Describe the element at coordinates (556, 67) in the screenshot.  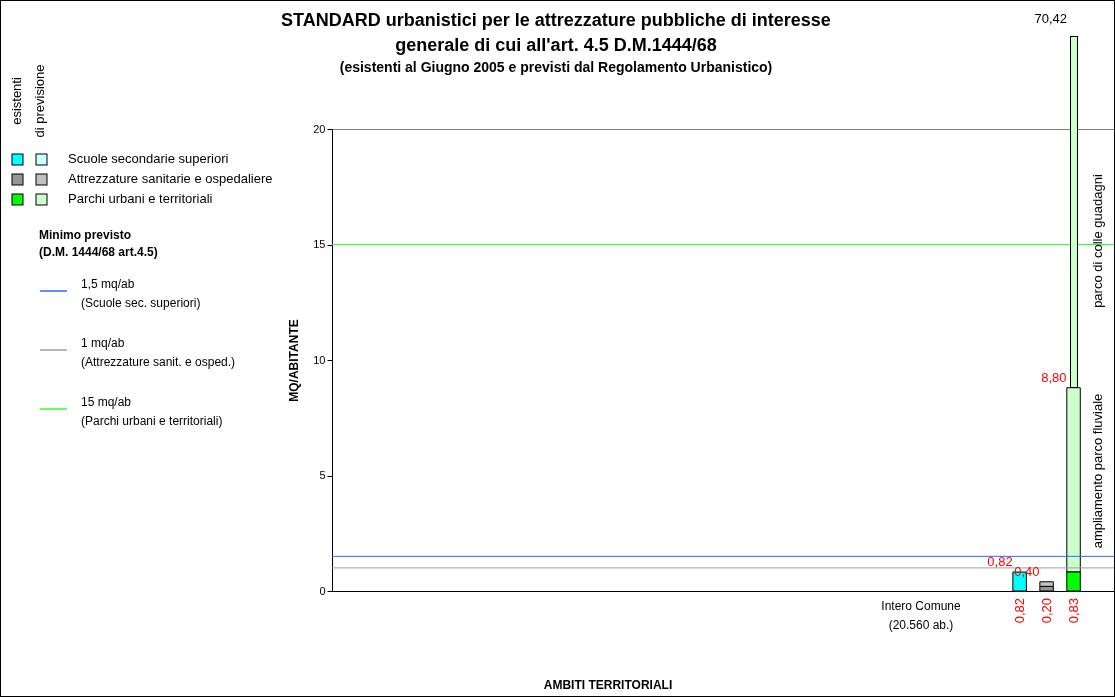
I see `chart-subtitle: (esistenti al Giugno 2005 e previsti dal Regolamento Urbanistico)` at that location.